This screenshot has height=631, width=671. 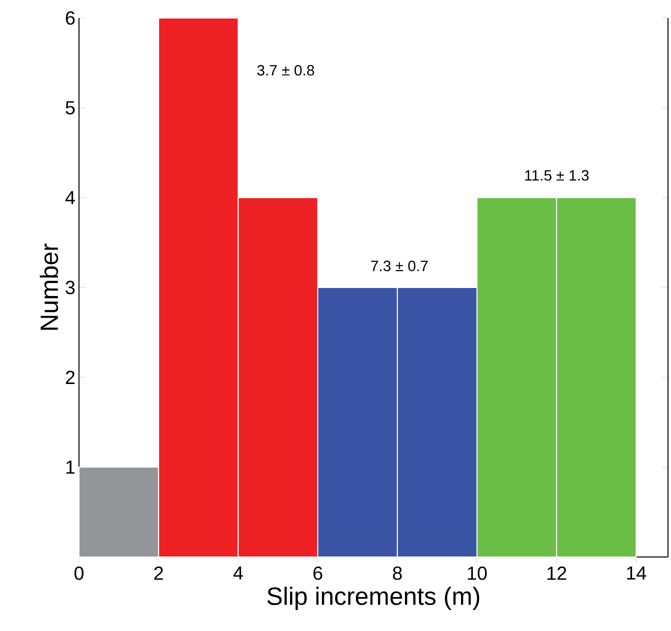 I want to click on y-tick-label: 4, so click(x=70, y=197).